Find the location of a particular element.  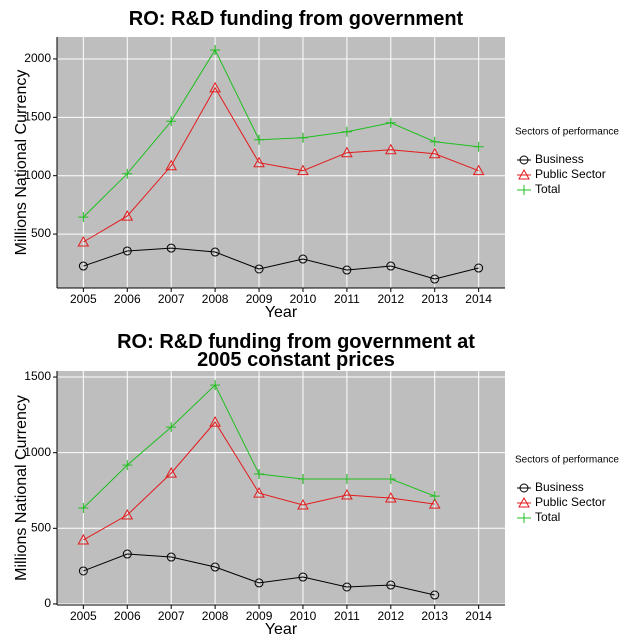

x-axis-title: Year is located at coordinates (281, 312).